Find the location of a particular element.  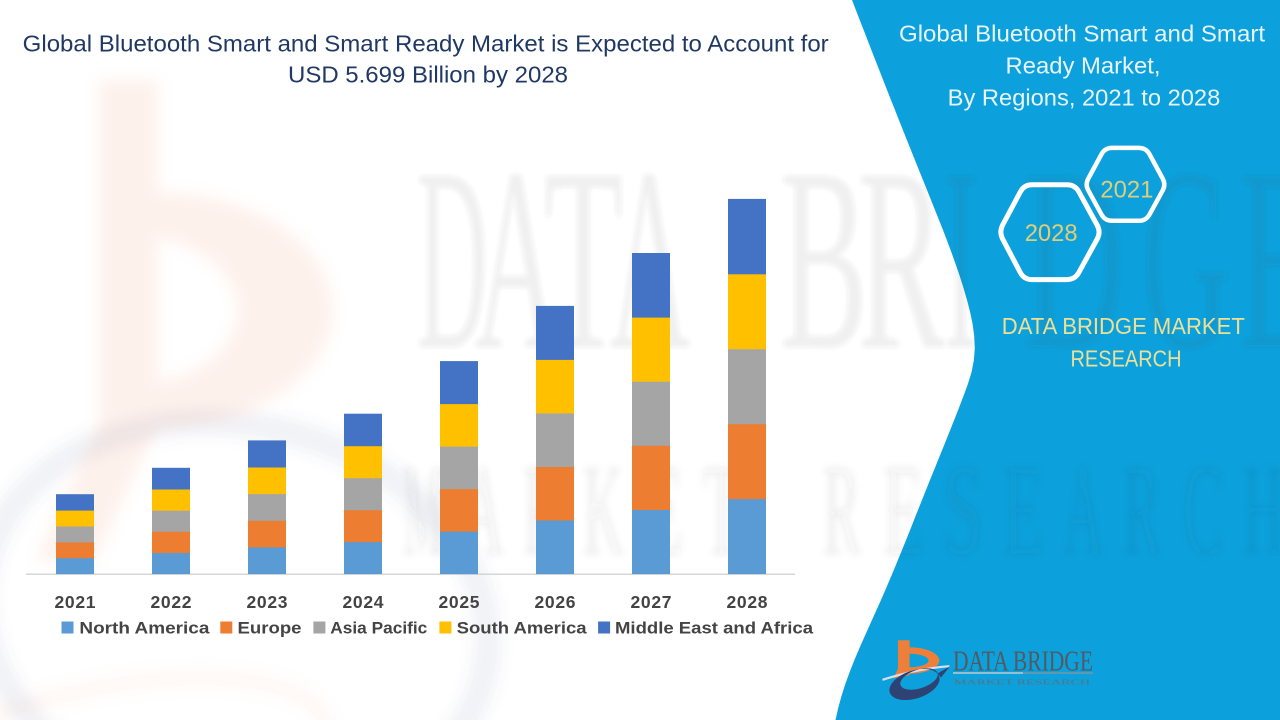

svg-text: I is located at coordinates (961, 259).